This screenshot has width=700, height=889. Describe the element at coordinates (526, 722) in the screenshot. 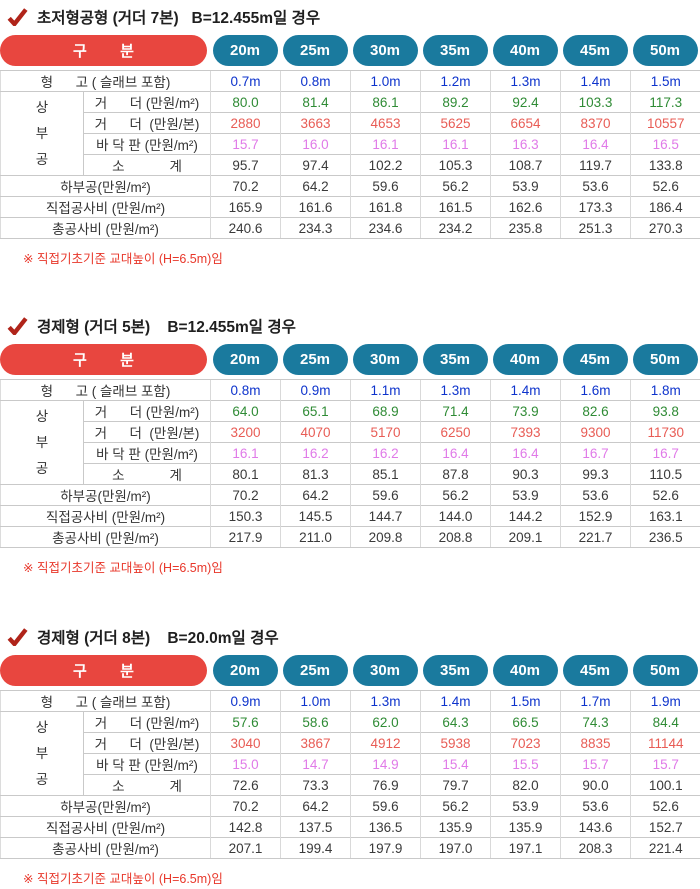

I see `table-cell: 66.5` at that location.